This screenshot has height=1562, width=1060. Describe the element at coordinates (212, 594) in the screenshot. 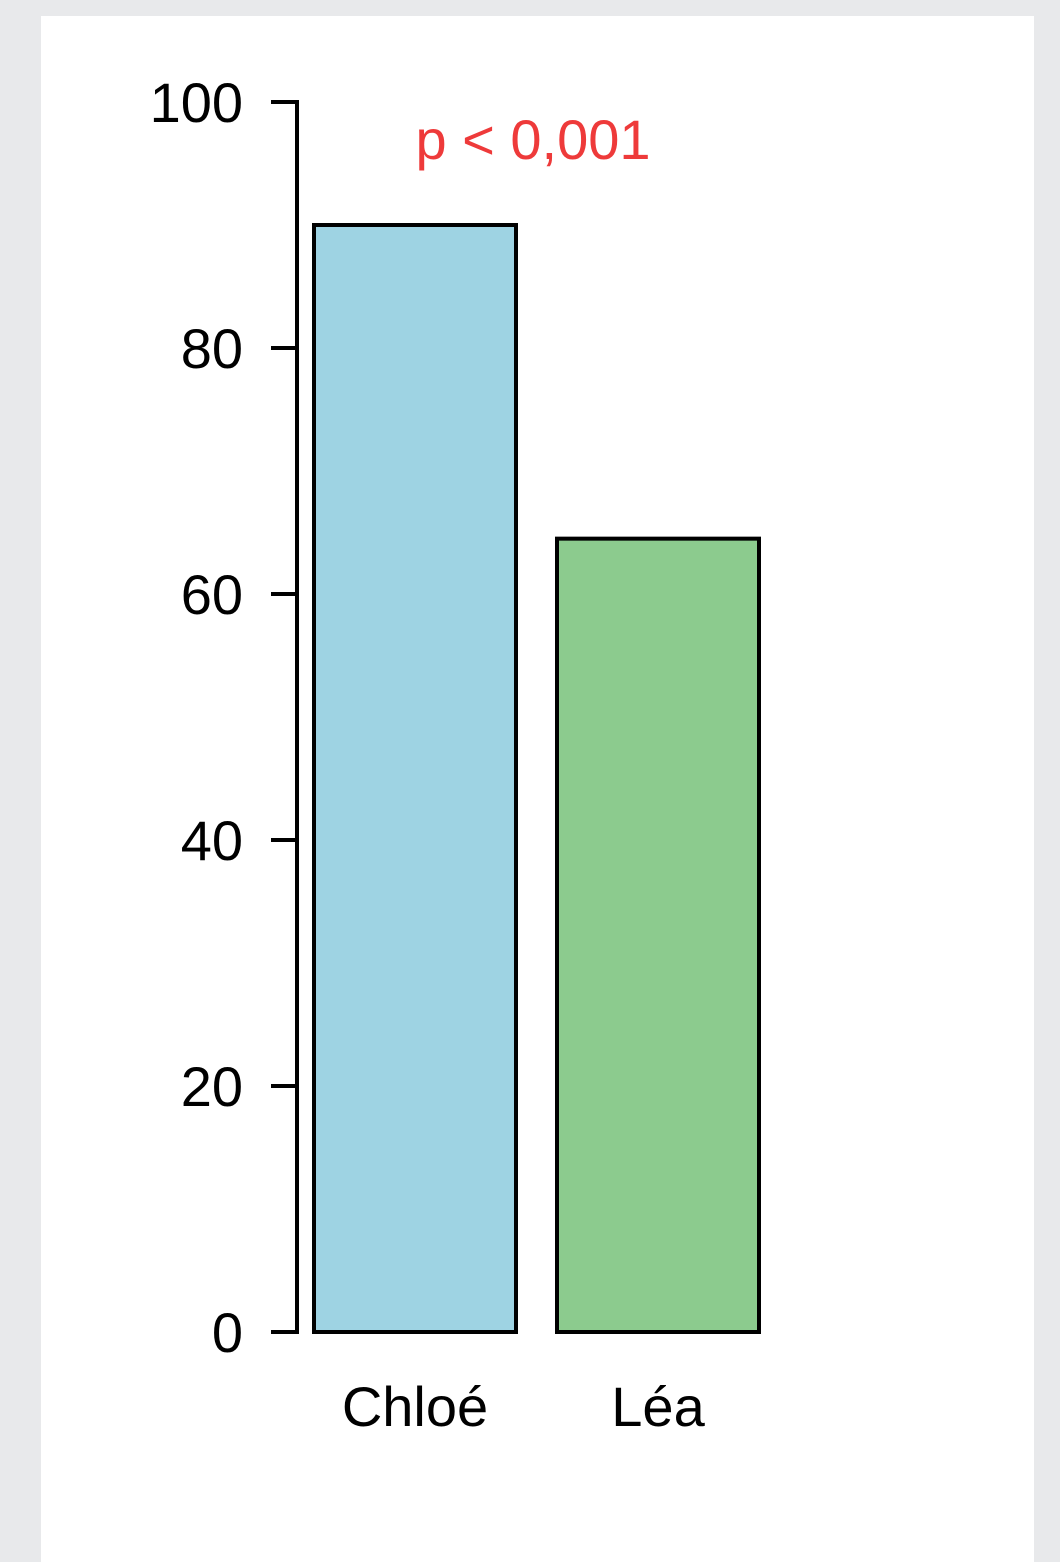

I see `y-tick-label: 60` at that location.